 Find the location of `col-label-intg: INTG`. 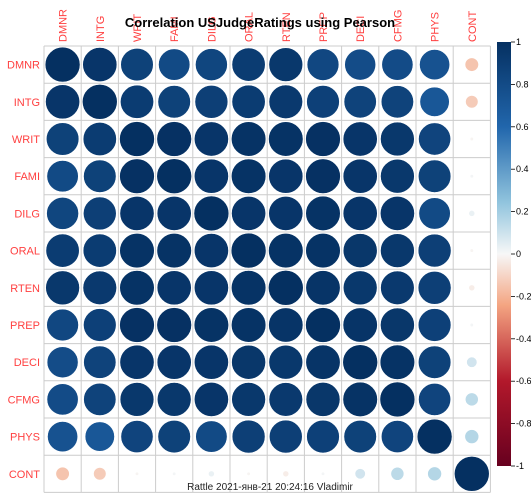

col-label-intg: INTG is located at coordinates (101, 29).